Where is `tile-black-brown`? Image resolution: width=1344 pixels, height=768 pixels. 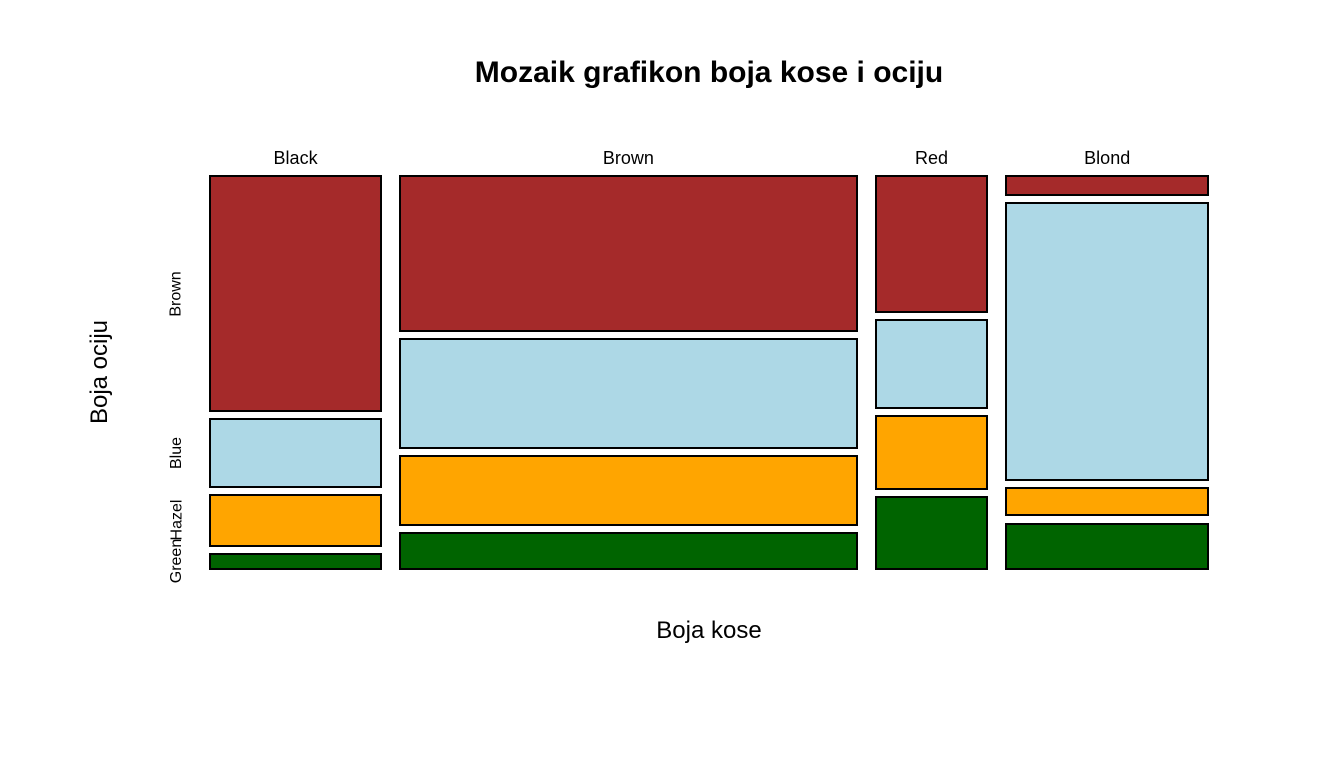
tile-black-brown is located at coordinates (296, 294).